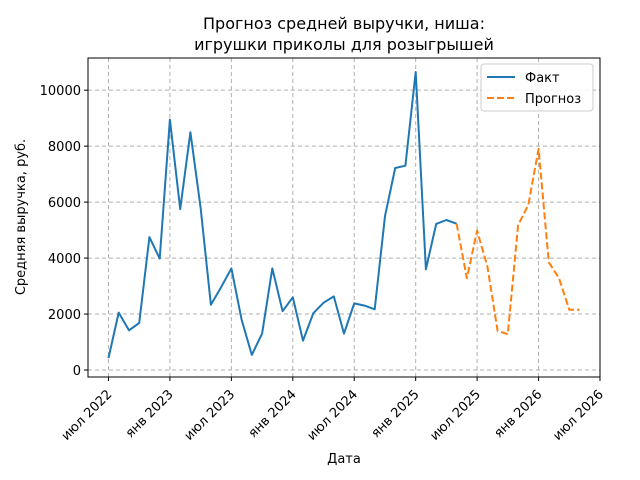 This screenshot has width=640, height=480. What do you see at coordinates (77, 371) in the screenshot?
I see `y-tick-label: 0` at bounding box center [77, 371].